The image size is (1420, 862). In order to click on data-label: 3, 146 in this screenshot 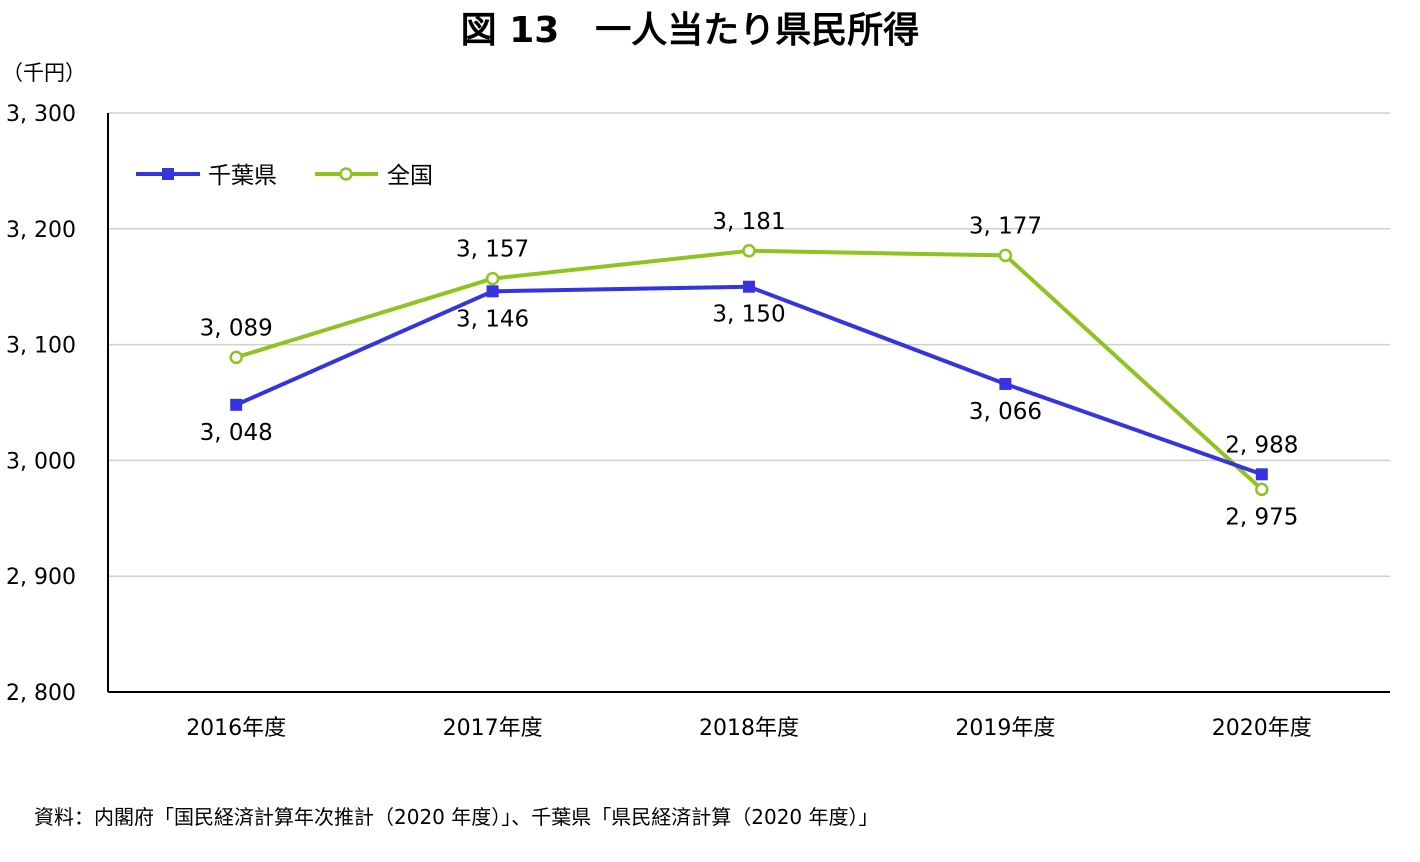, I will do `click(492, 319)`.